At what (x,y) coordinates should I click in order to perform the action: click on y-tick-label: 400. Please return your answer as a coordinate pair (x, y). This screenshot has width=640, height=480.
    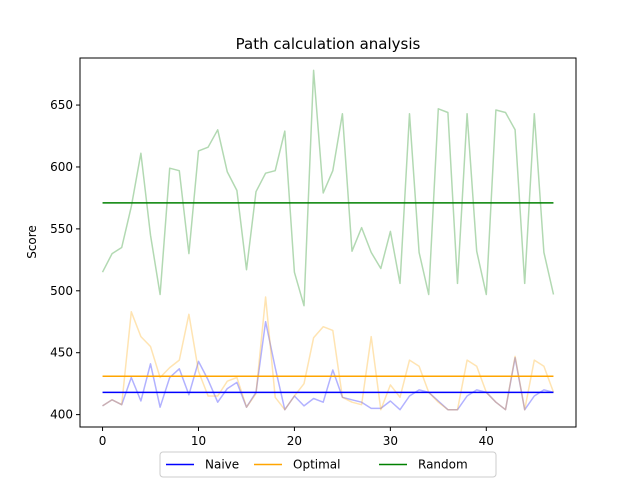
    Looking at the image, I should click on (61, 415).